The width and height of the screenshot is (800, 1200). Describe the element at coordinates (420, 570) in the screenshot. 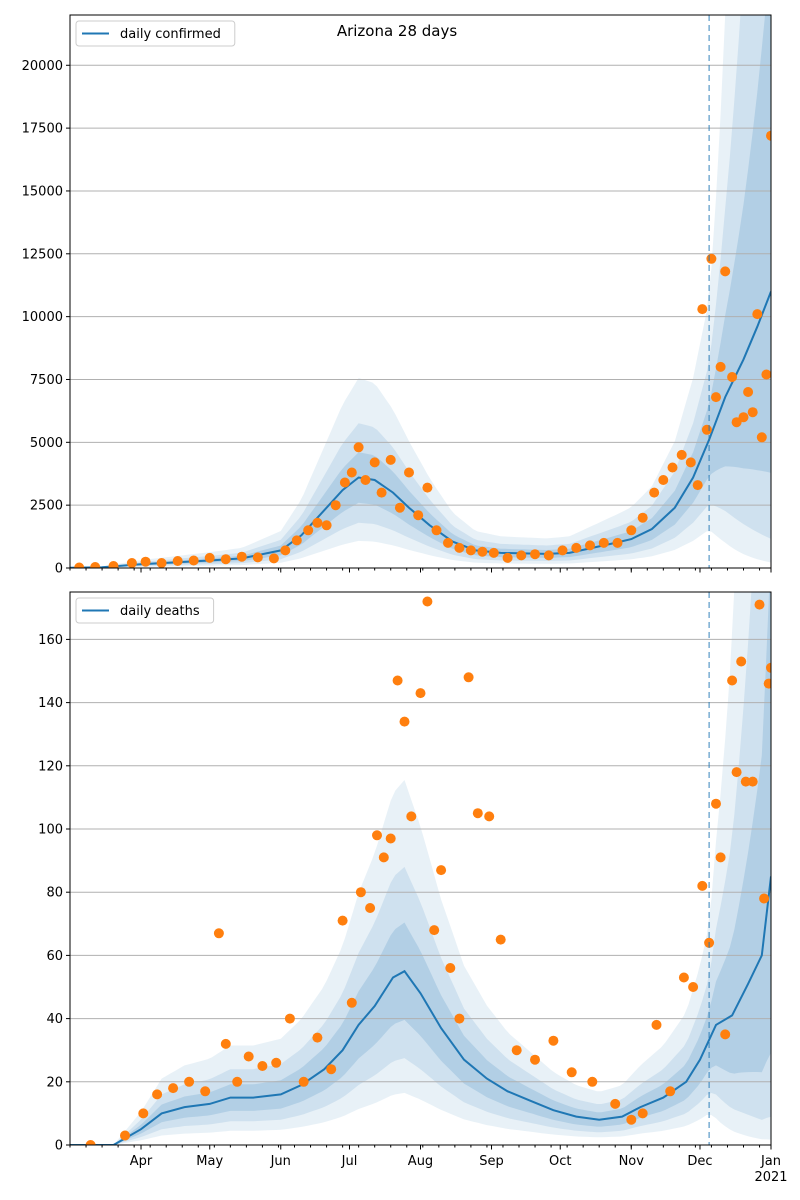

I see `confirmed-x-axis` at that location.